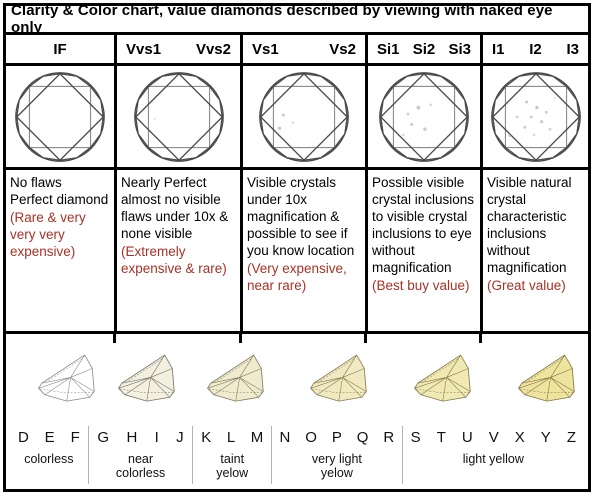 Image resolution: width=600 pixels, height=500 pixels. Describe the element at coordinates (526, 285) in the screenshot. I see `value-note: (Great value)` at that location.